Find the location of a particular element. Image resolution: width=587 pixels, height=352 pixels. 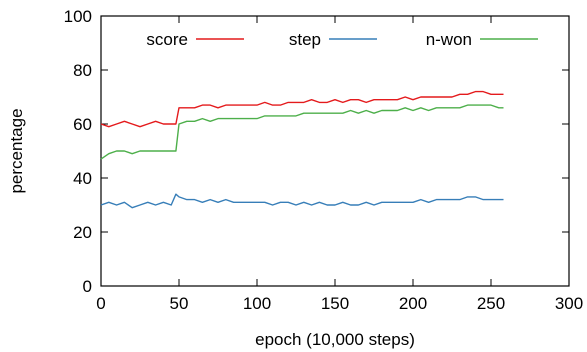

x-axis-label: epoch (10,000 steps) is located at coordinates (335, 339).